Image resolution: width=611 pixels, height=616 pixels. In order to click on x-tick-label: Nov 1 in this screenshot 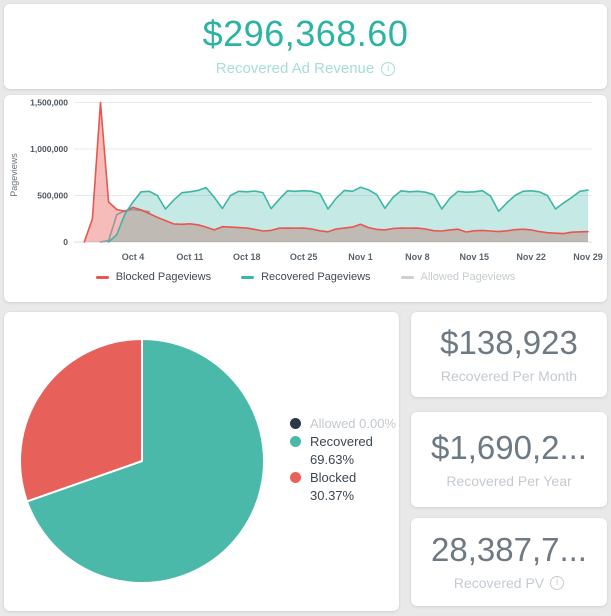, I will do `click(360, 257)`.